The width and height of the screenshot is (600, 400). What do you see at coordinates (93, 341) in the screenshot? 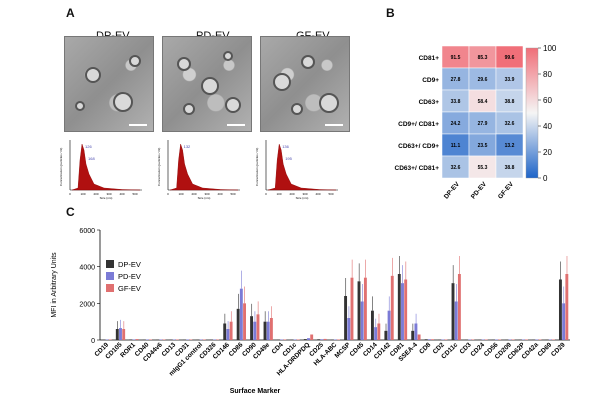
I see `bar-y-tick-label: 0` at bounding box center [93, 341].